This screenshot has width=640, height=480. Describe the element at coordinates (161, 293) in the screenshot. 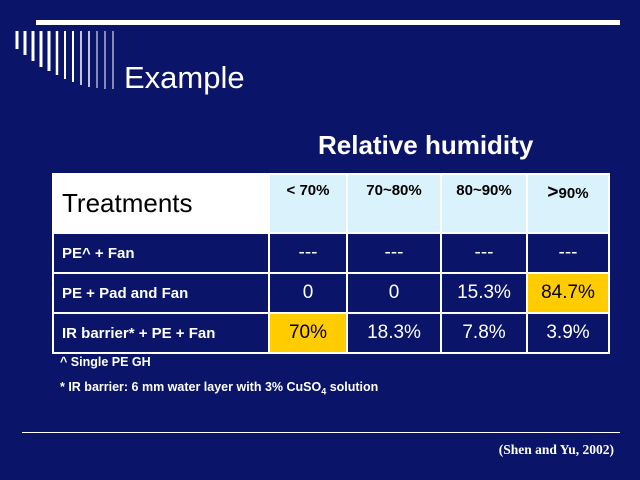

I see `row-label: PE + Pad and Fan` at that location.